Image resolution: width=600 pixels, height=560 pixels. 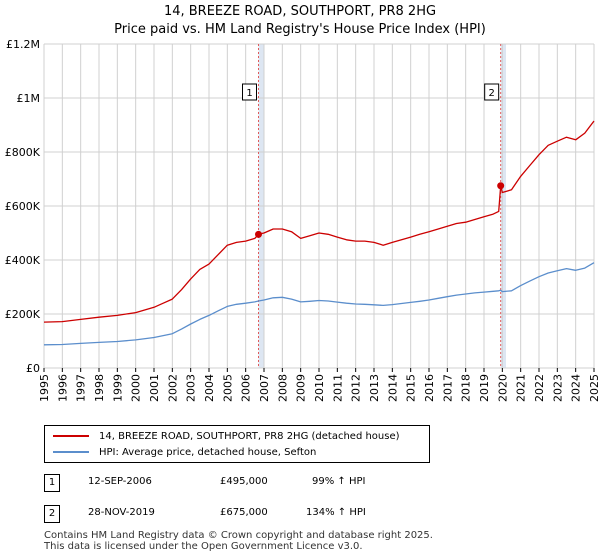 I want to click on x-tick-label: 2013, so click(x=374, y=388).